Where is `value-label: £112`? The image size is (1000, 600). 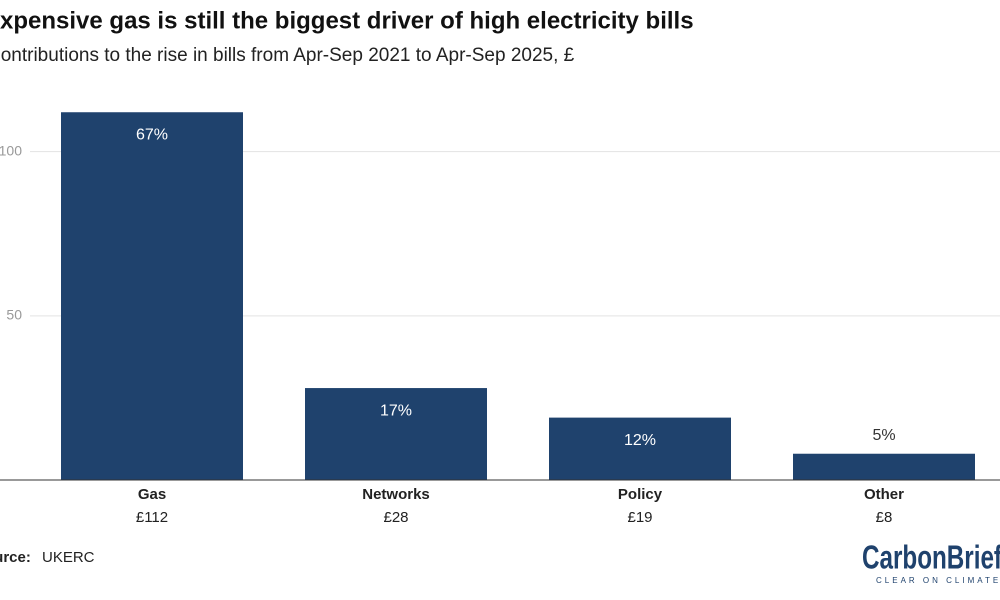
value-label: £112 is located at coordinates (152, 517).